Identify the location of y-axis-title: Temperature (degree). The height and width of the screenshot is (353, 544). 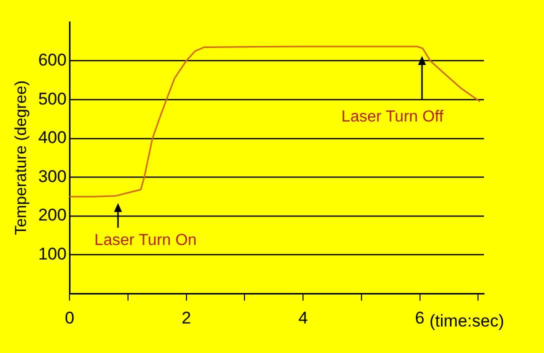
(21, 158).